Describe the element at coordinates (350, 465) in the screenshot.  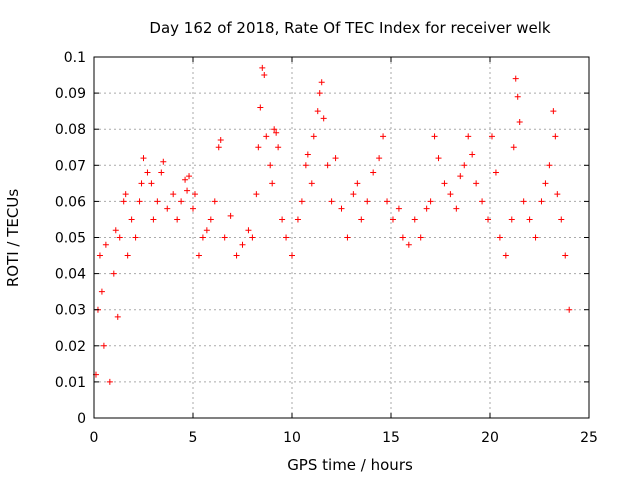
I see `x-axis-label: GPS time / hours` at that location.